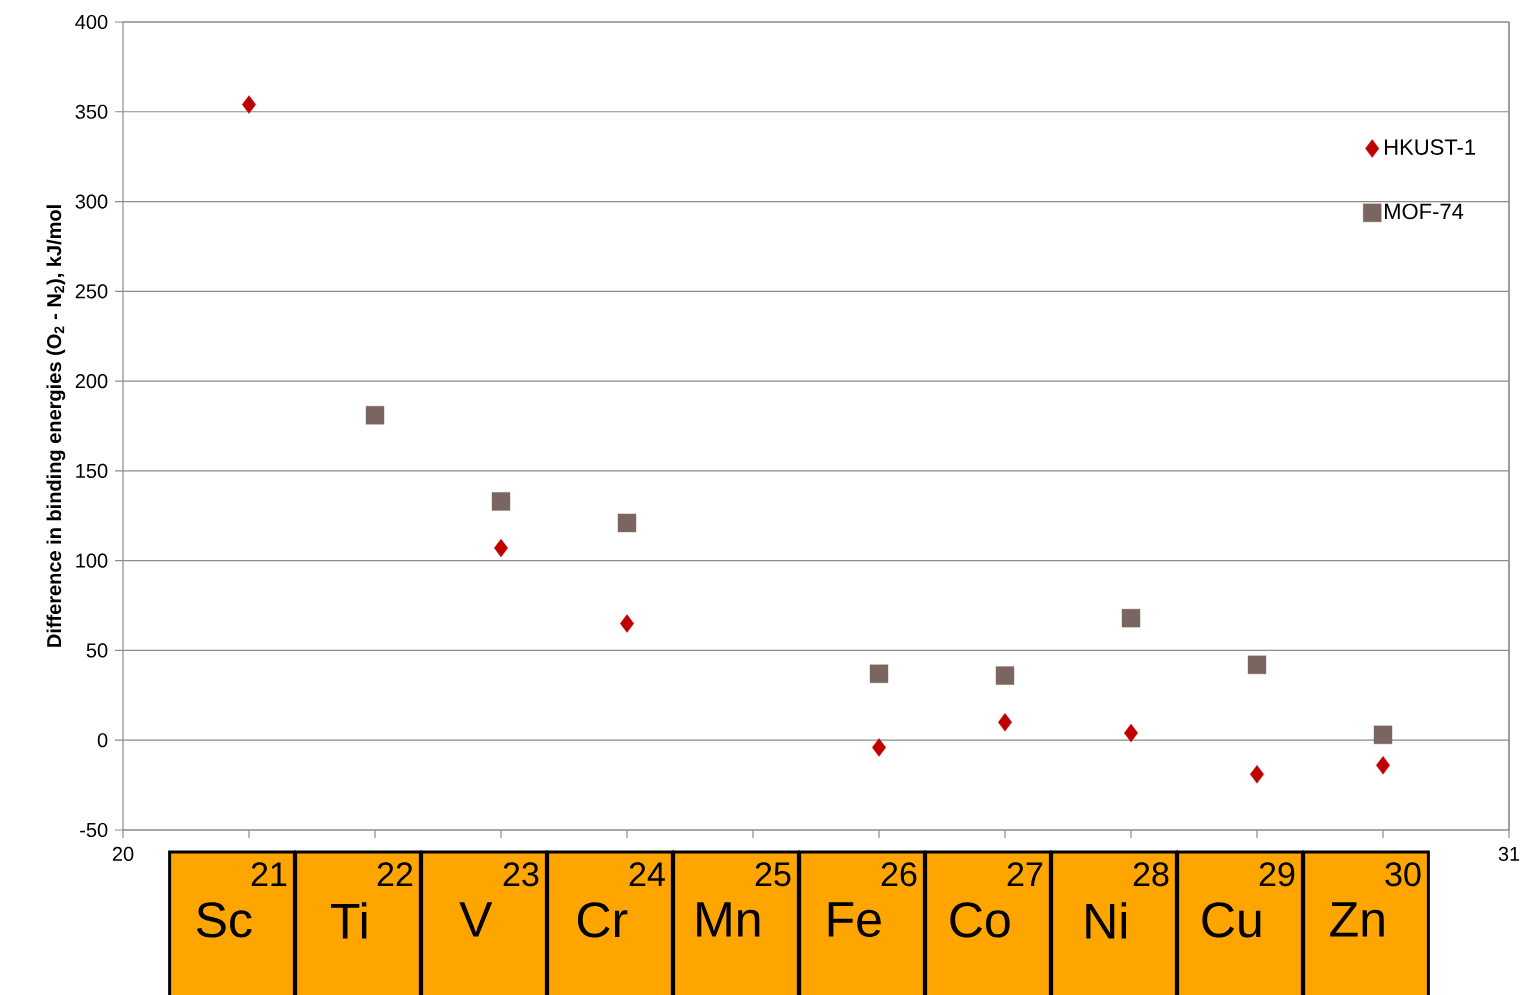  What do you see at coordinates (521, 874) in the screenshot?
I see `text: 23` at bounding box center [521, 874].